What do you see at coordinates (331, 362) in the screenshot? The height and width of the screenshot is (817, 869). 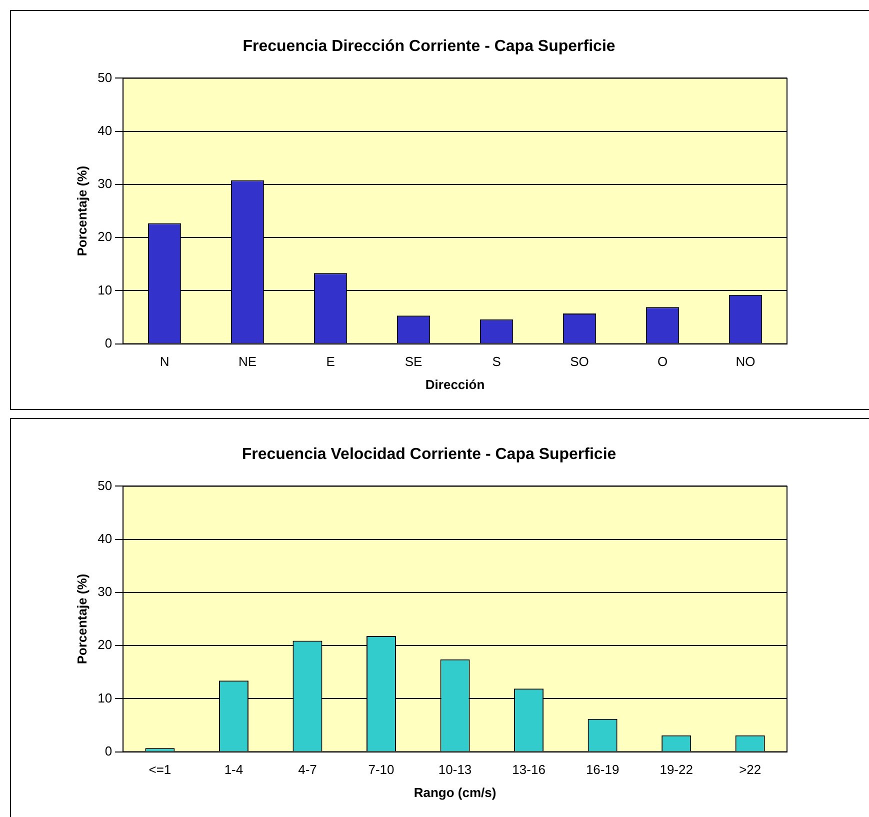 I see `x-tick-label: E` at bounding box center [331, 362].